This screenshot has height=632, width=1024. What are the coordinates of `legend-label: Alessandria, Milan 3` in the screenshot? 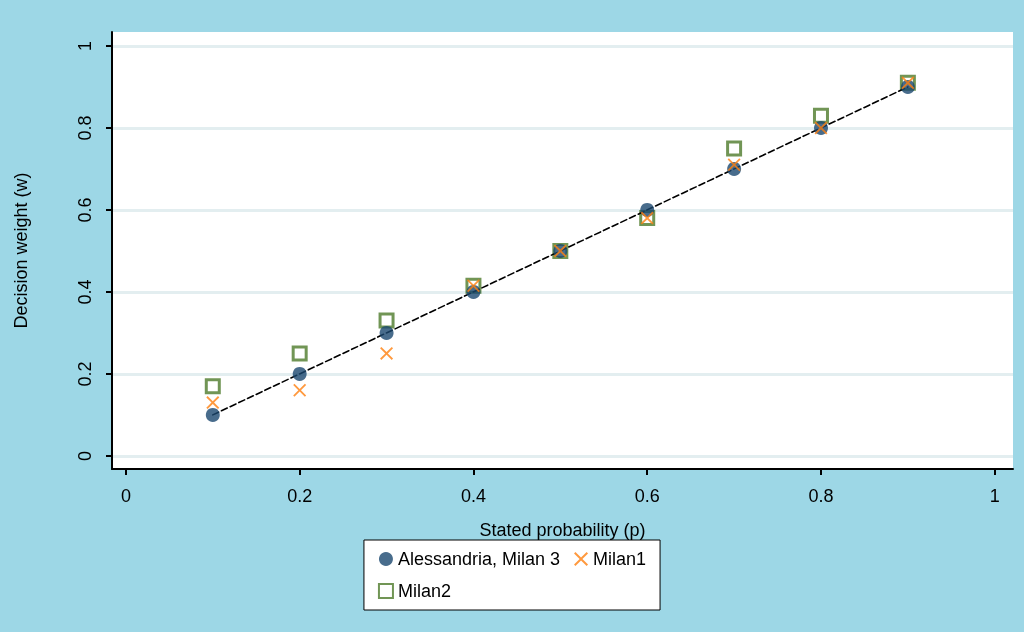 It's located at (479, 559).